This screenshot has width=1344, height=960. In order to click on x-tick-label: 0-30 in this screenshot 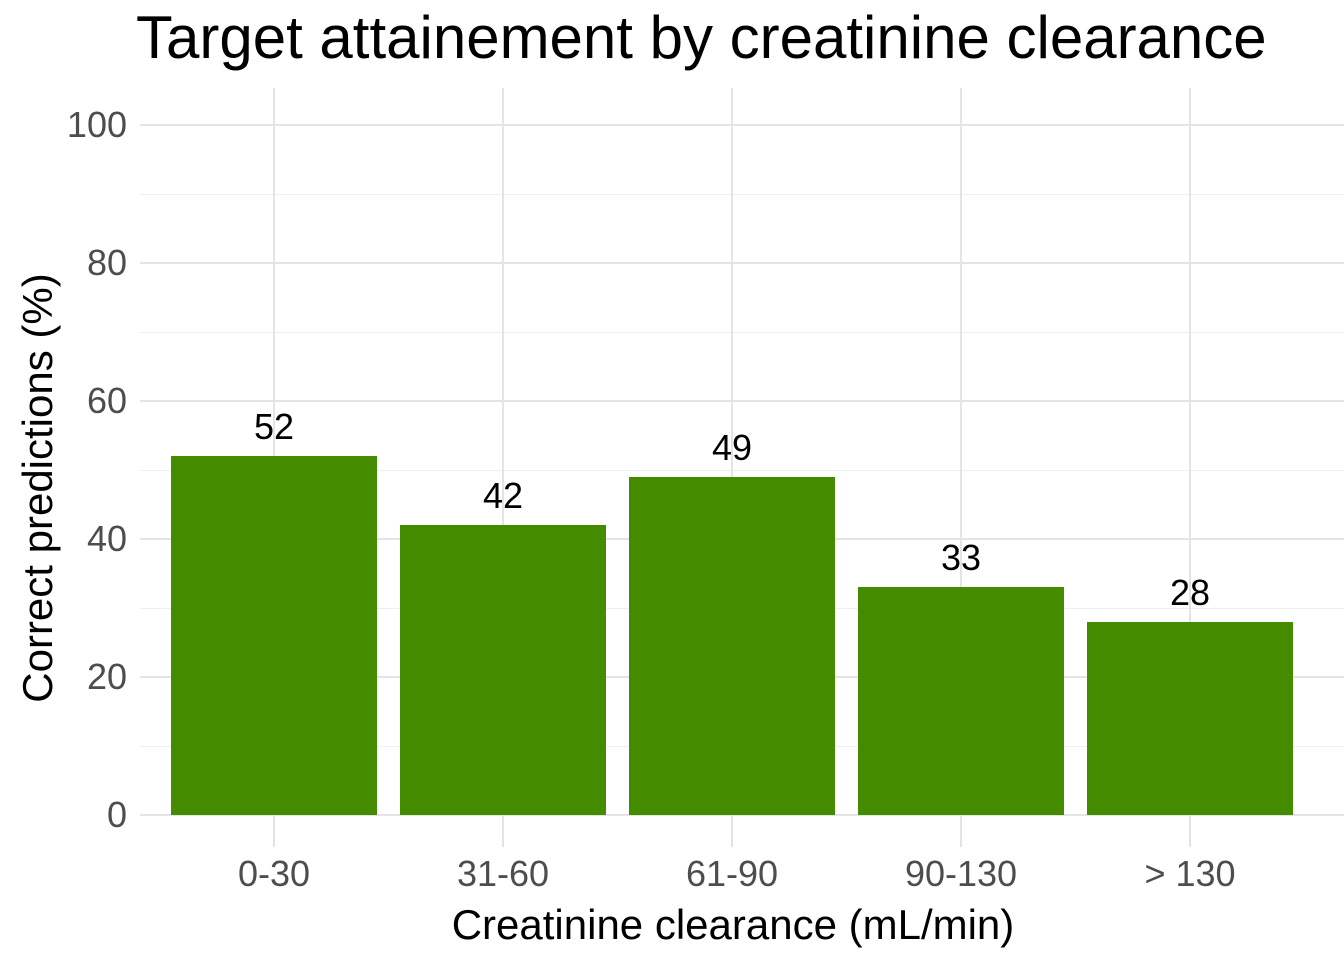, I will do `click(274, 873)`.